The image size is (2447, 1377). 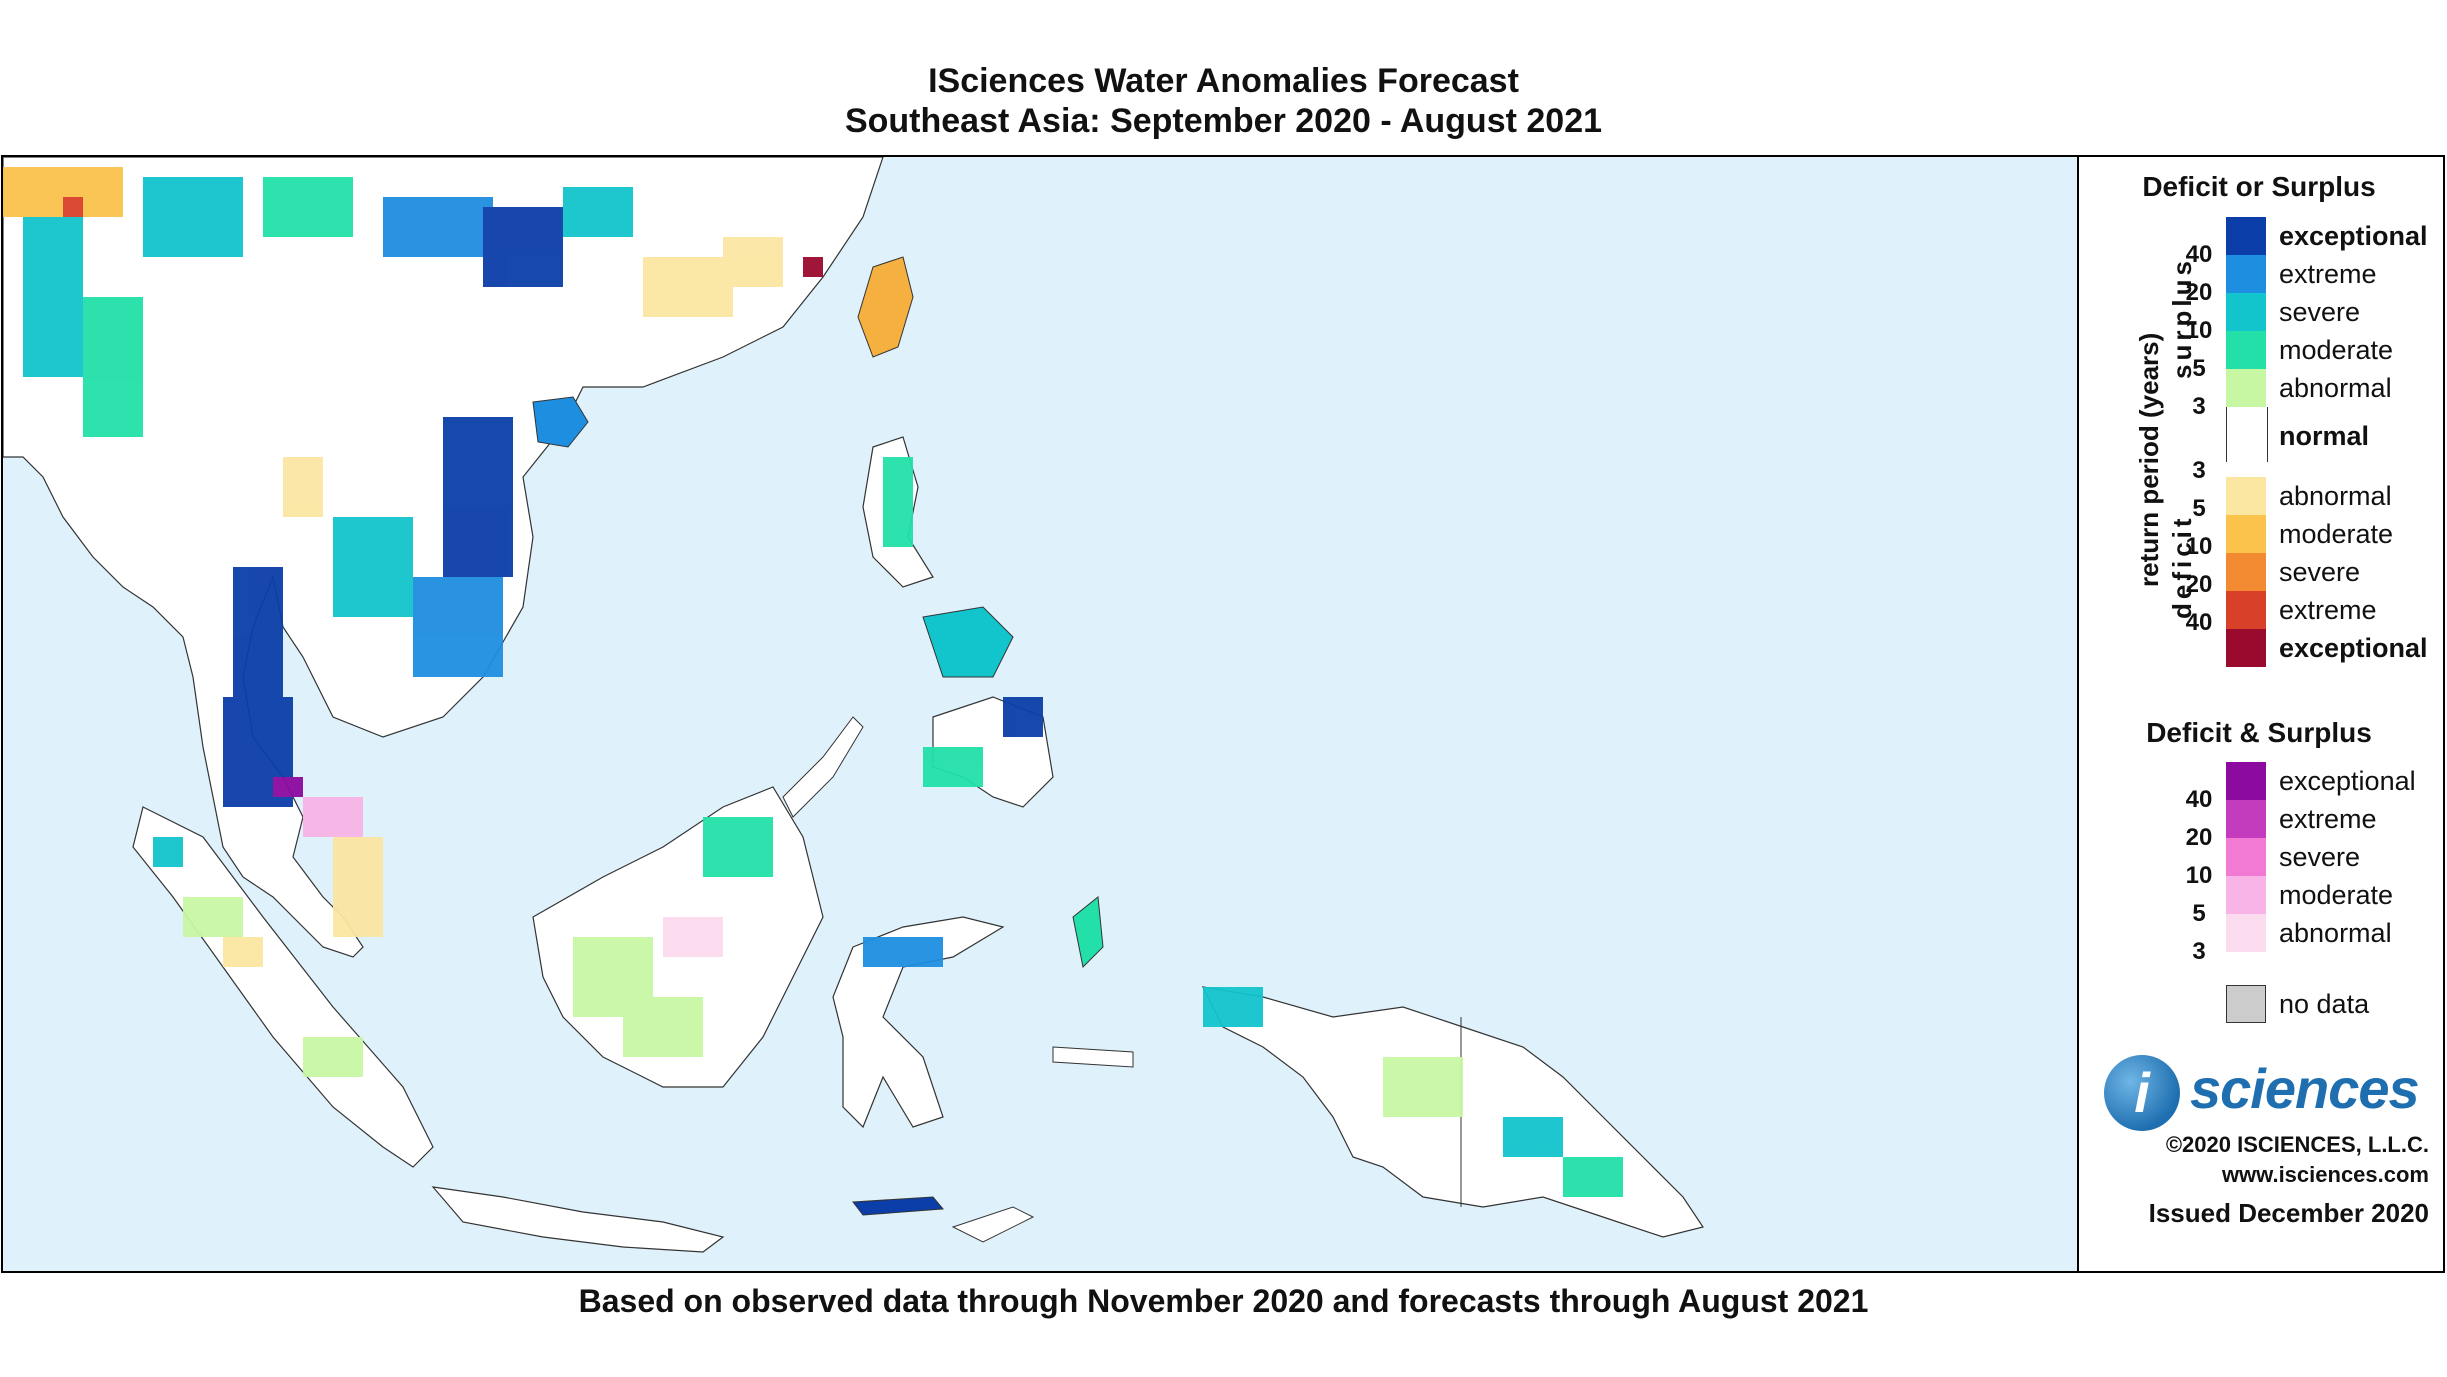 What do you see at coordinates (2199, 470) in the screenshot?
I see `deficit-tick: 3` at bounding box center [2199, 470].